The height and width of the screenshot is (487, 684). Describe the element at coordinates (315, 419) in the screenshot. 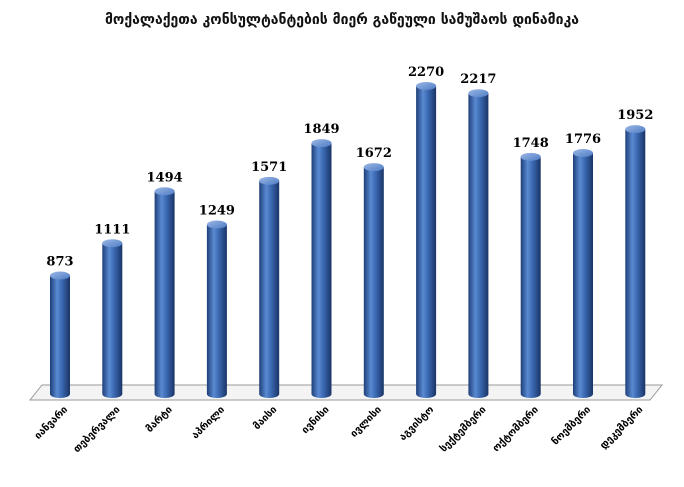

I see `category-label: ივნისი` at that location.